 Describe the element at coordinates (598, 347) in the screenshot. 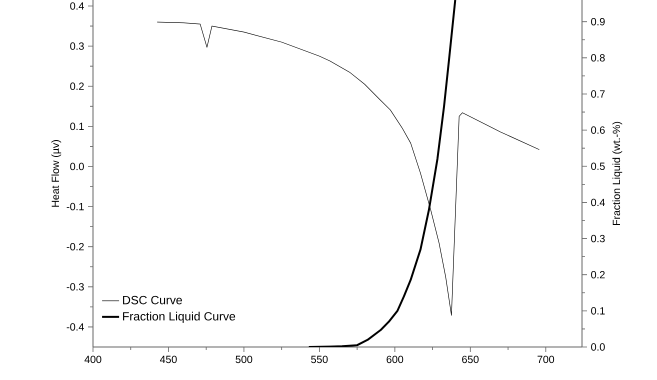

I see `y2-tick-label: 0.0` at that location.